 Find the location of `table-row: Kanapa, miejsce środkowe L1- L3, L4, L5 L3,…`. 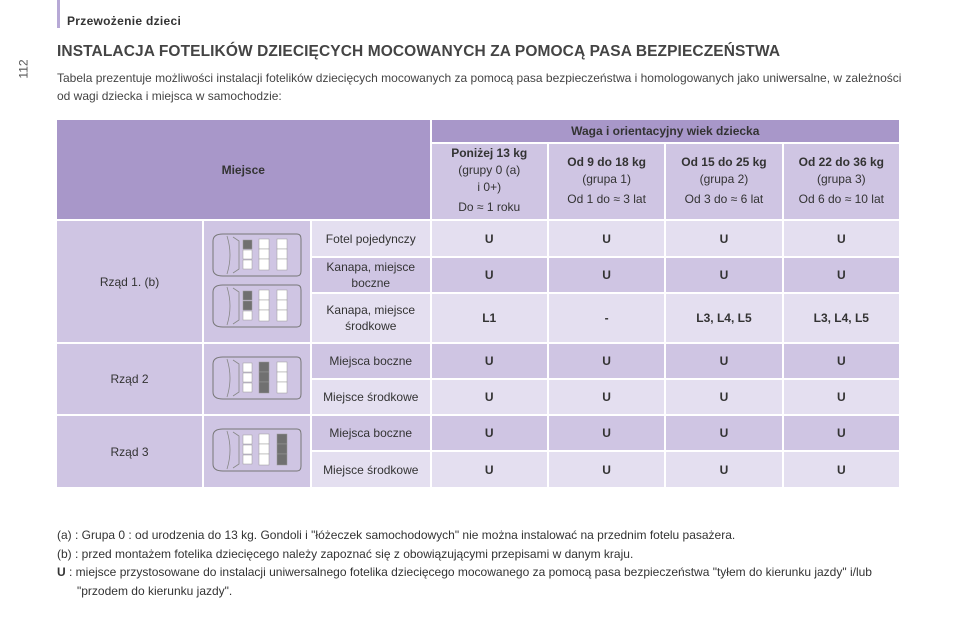

table-row: Kanapa, miejsce środkowe L1- L3, L4, L5 L3,… is located at coordinates (478, 318).